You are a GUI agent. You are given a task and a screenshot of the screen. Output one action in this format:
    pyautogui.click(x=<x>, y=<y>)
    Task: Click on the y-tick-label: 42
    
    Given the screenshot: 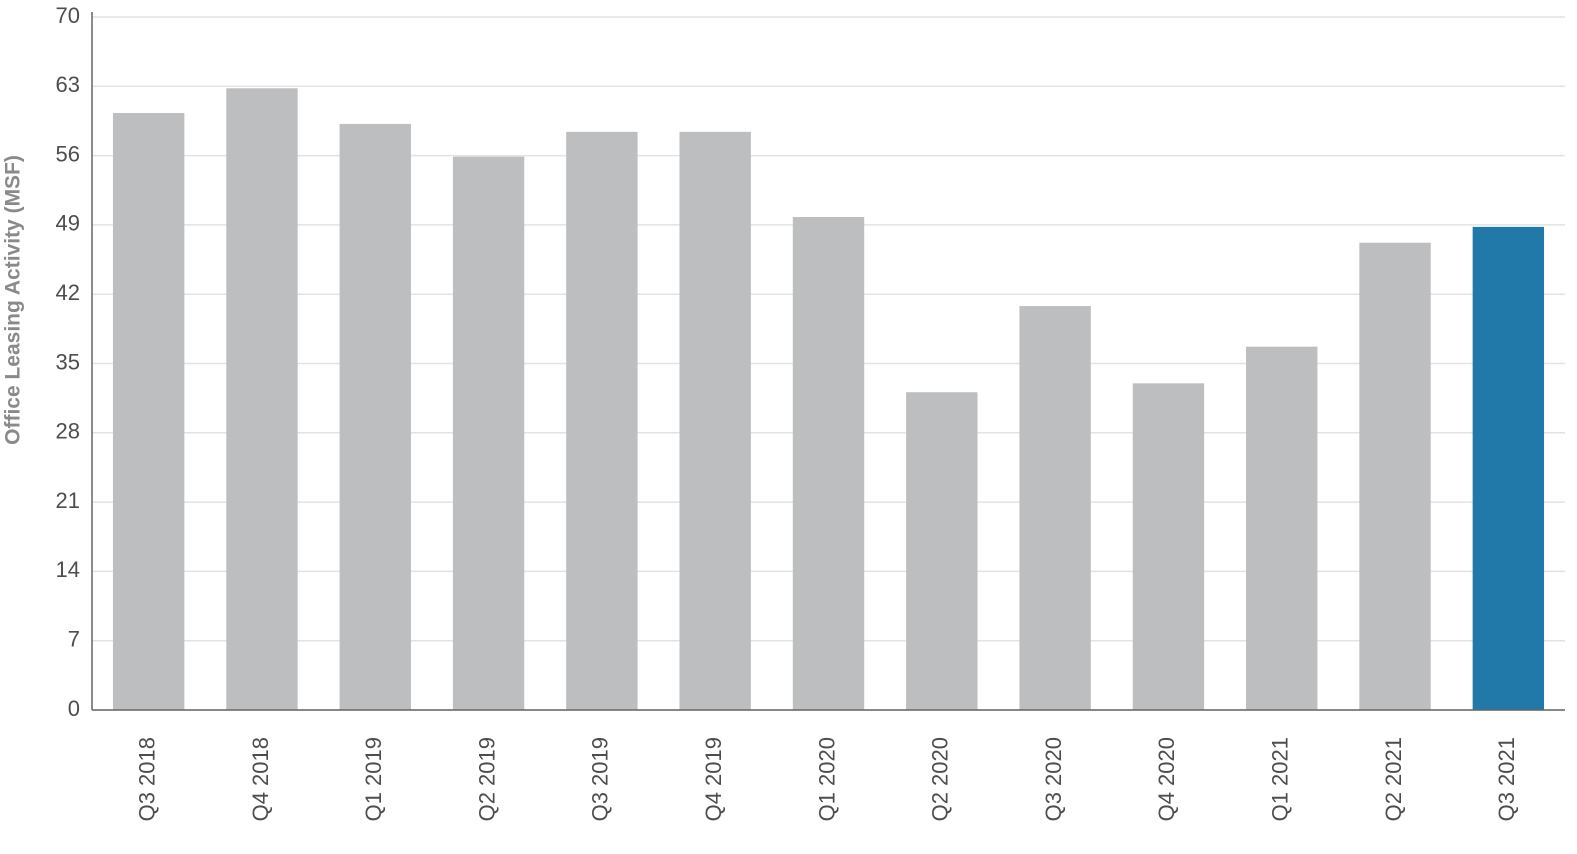 What is the action you would take?
    pyautogui.click(x=68, y=292)
    